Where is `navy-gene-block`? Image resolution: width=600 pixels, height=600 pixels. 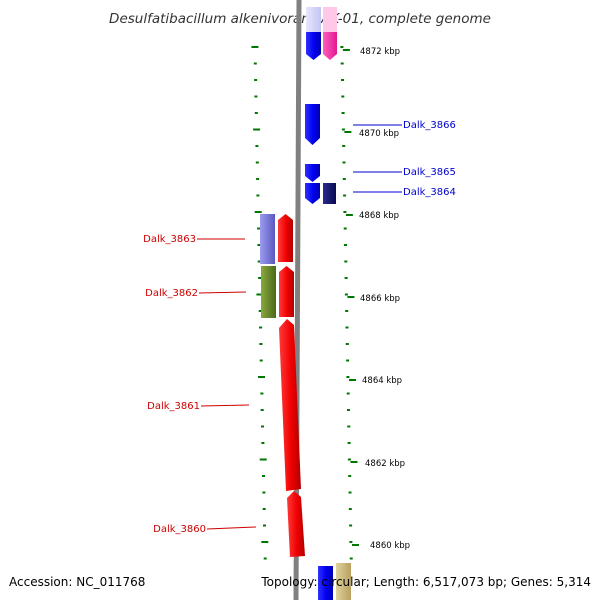
navy-gene-block is located at coordinates (329, 193).